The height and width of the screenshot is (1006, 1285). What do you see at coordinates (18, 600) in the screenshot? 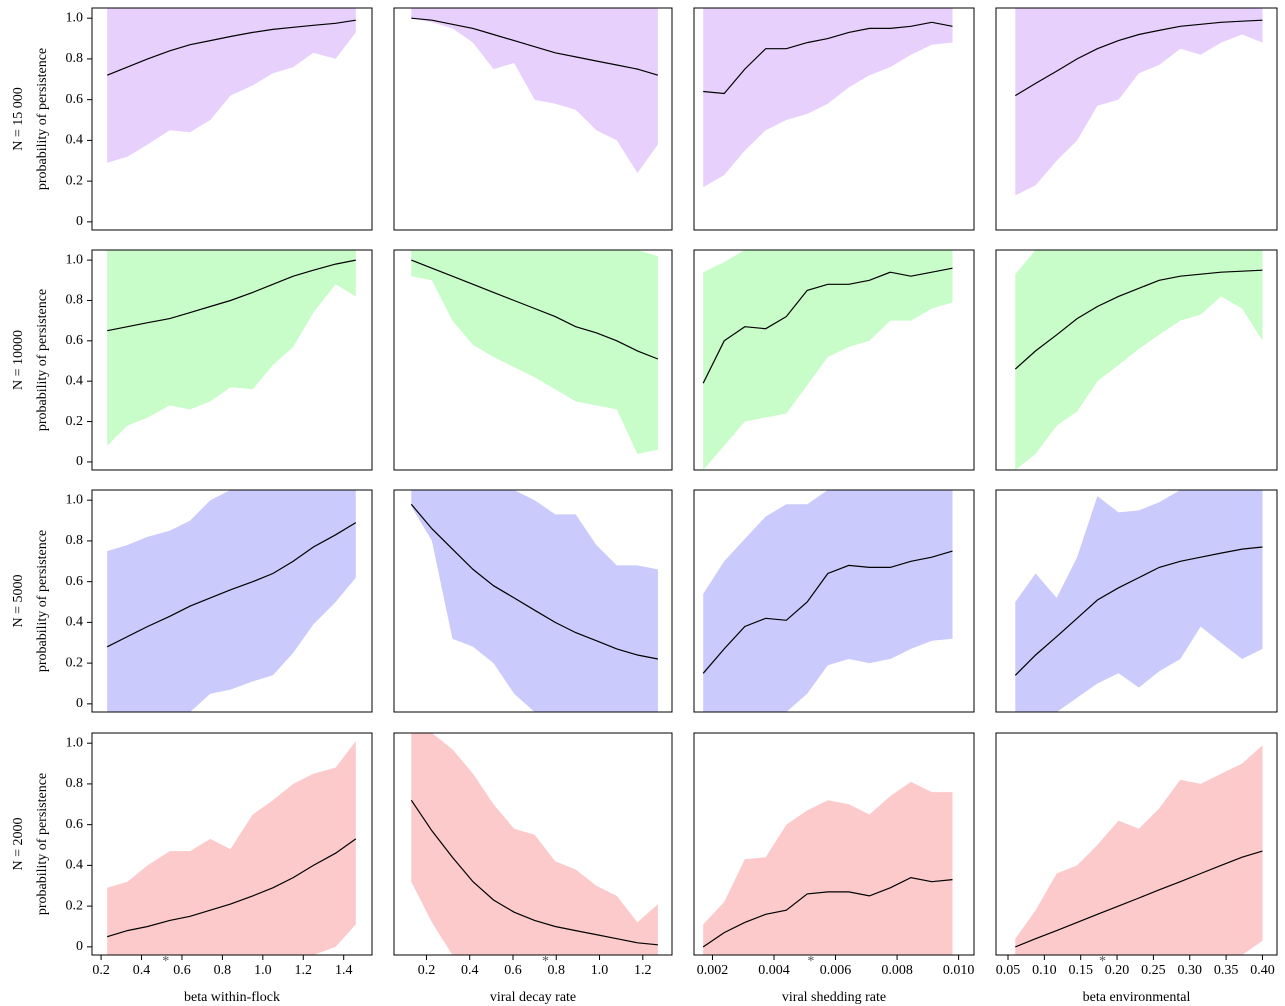
I see `row-label: N = 5000` at bounding box center [18, 600].